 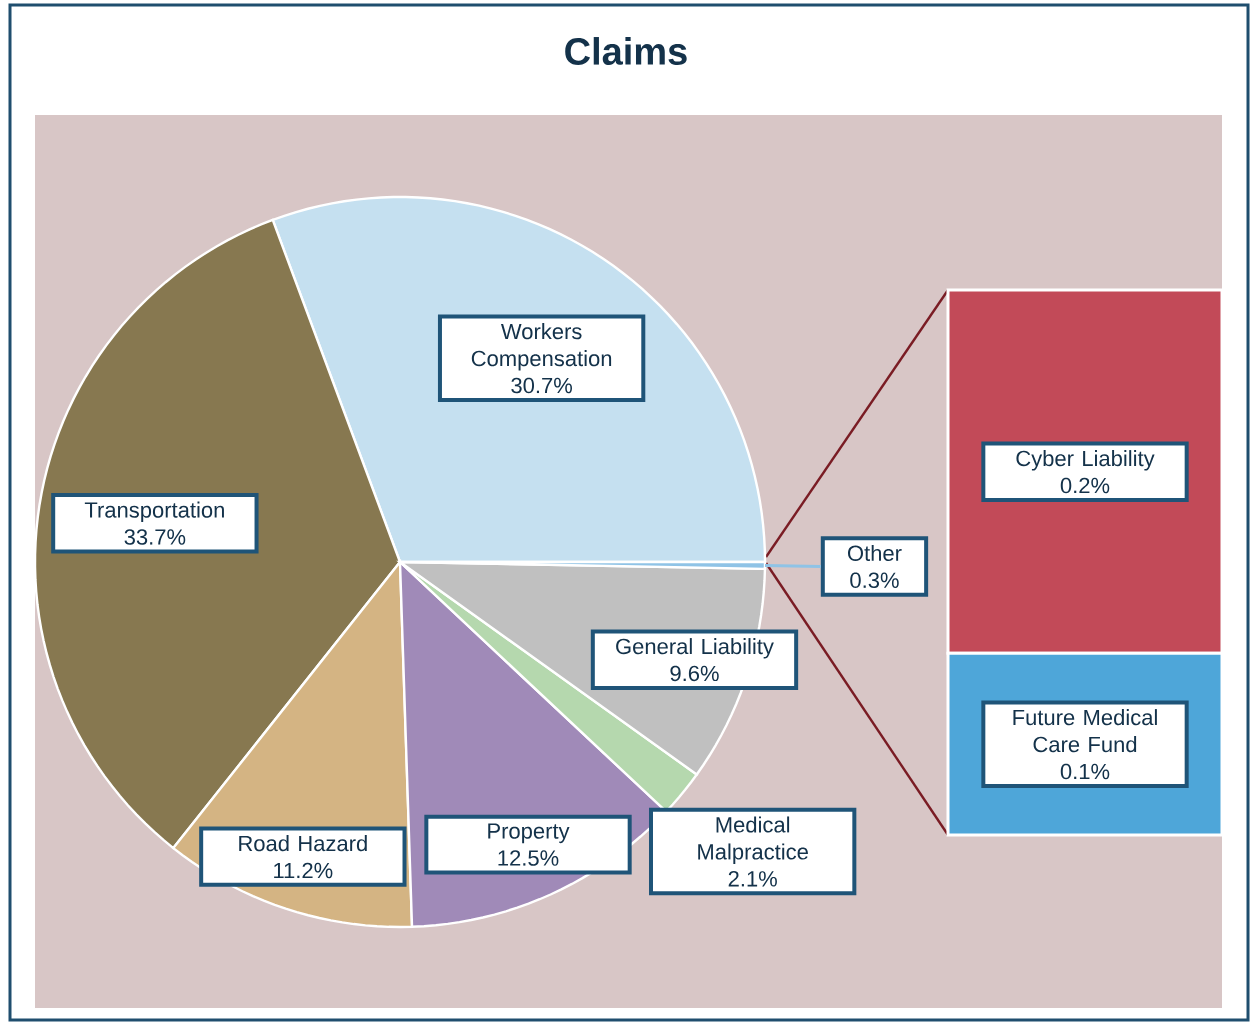 I want to click on data-label: 0.2%, so click(x=1085, y=485).